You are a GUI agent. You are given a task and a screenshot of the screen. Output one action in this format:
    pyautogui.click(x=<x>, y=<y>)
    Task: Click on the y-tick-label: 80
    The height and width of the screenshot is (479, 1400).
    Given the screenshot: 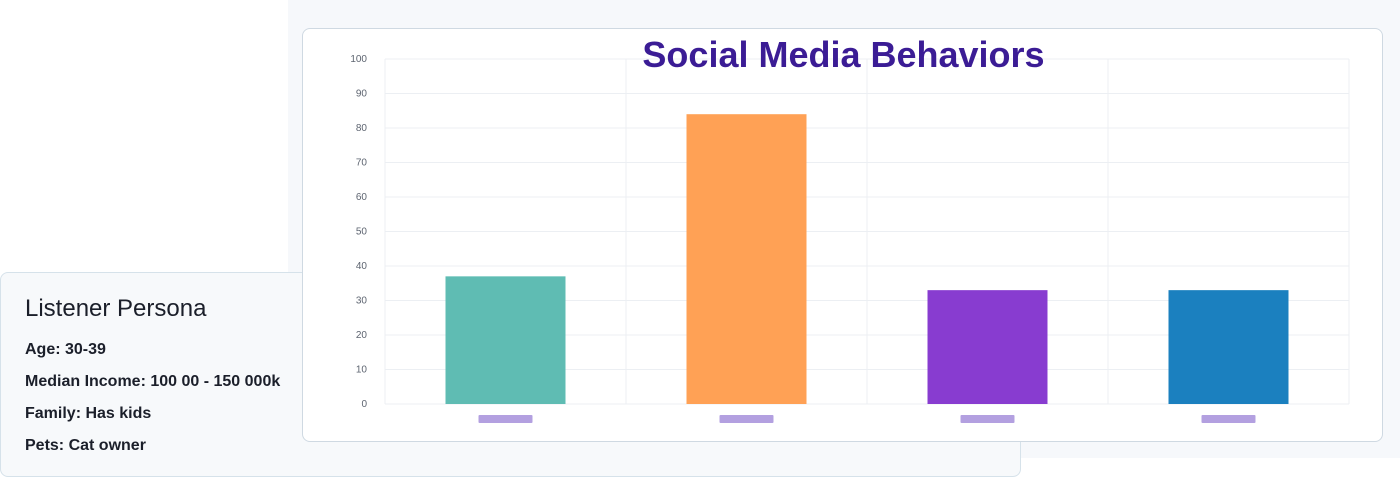 What is the action you would take?
    pyautogui.click(x=362, y=128)
    